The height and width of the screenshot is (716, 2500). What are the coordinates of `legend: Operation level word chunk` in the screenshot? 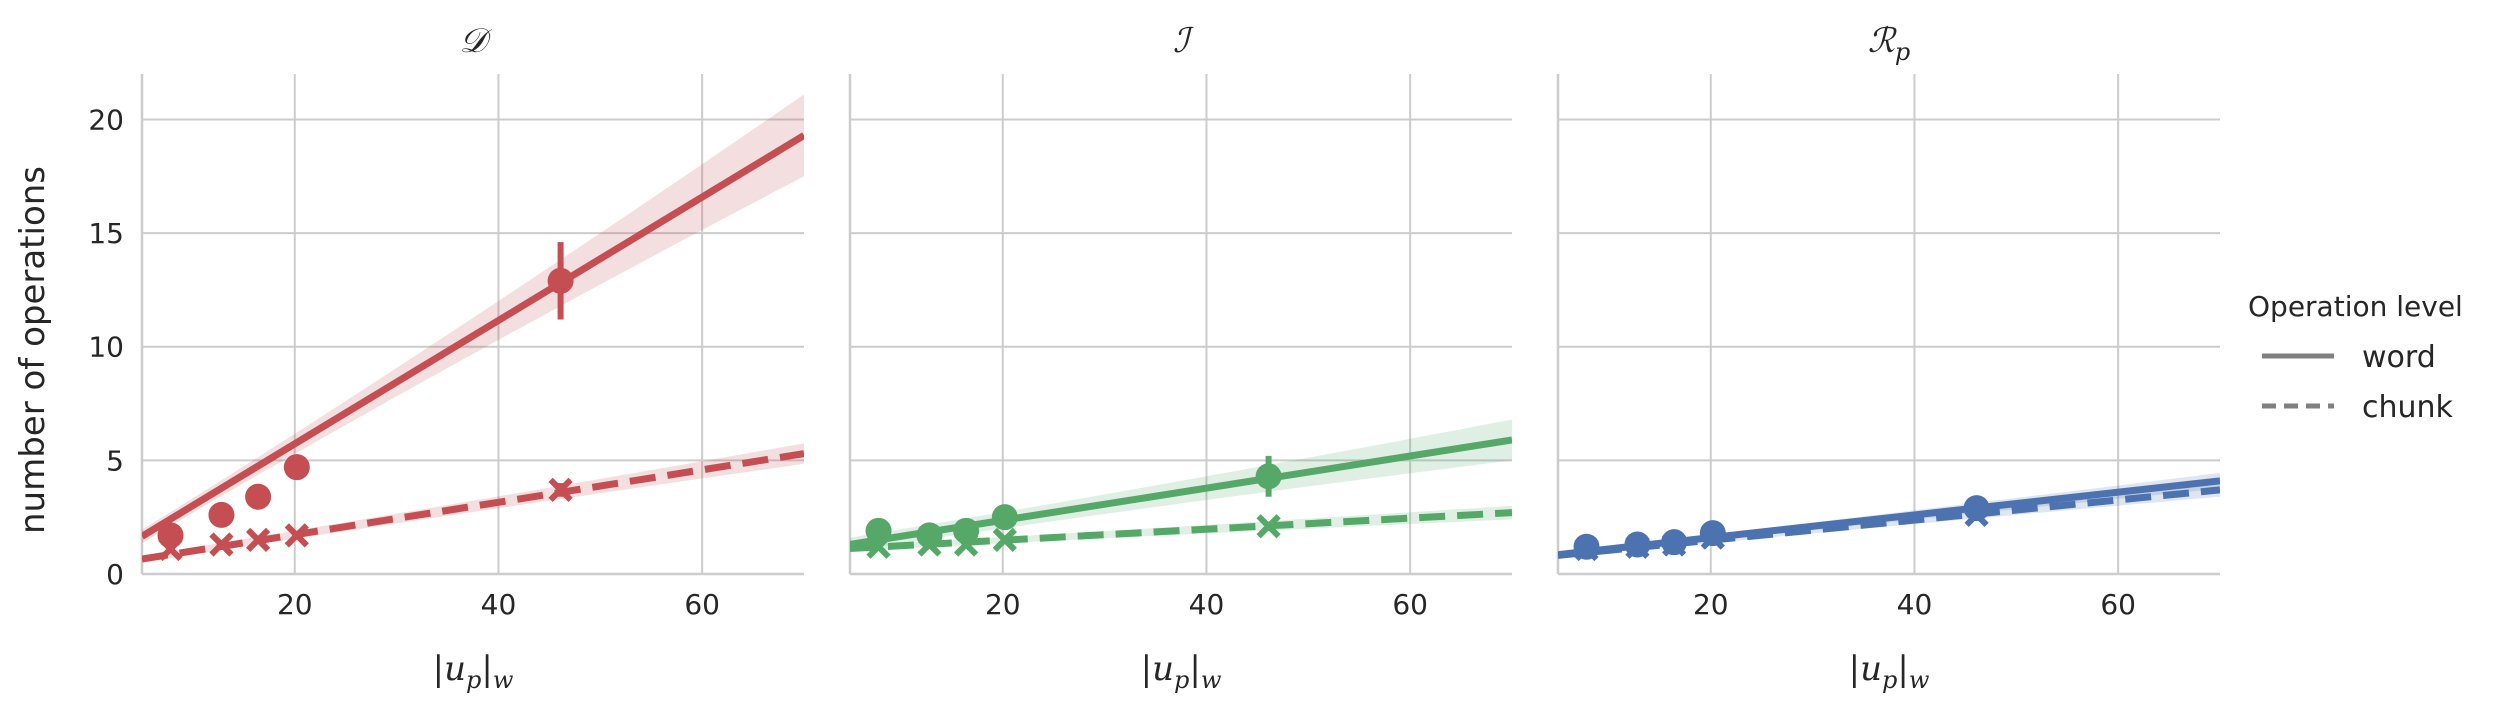 It's located at (2355, 357).